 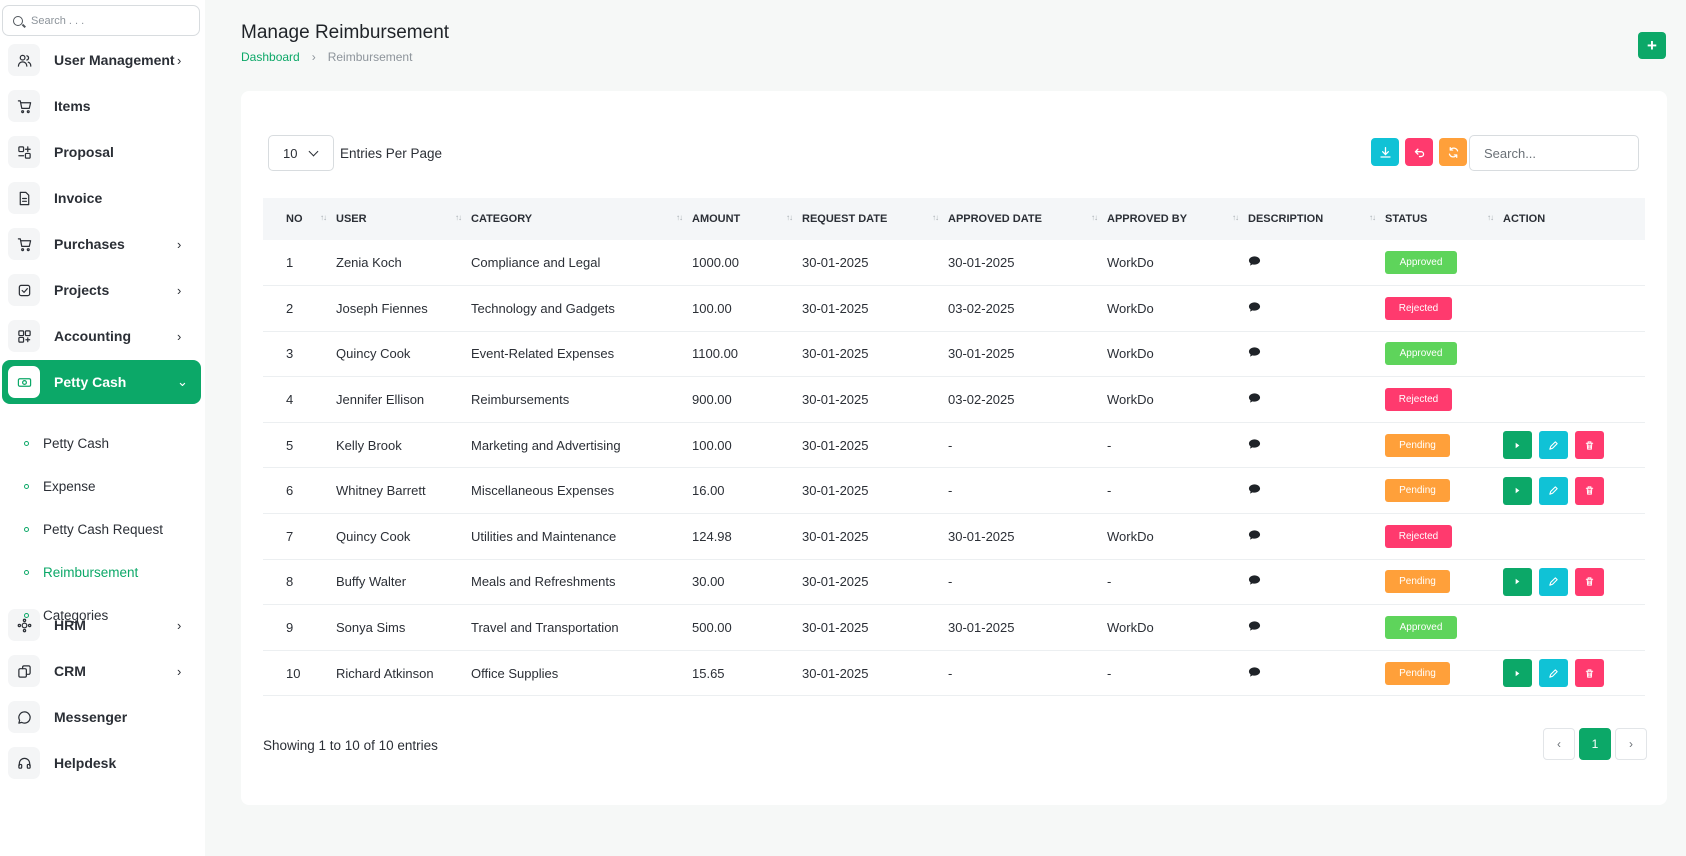 What do you see at coordinates (1595, 744) in the screenshot?
I see `page-1-button: 1` at bounding box center [1595, 744].